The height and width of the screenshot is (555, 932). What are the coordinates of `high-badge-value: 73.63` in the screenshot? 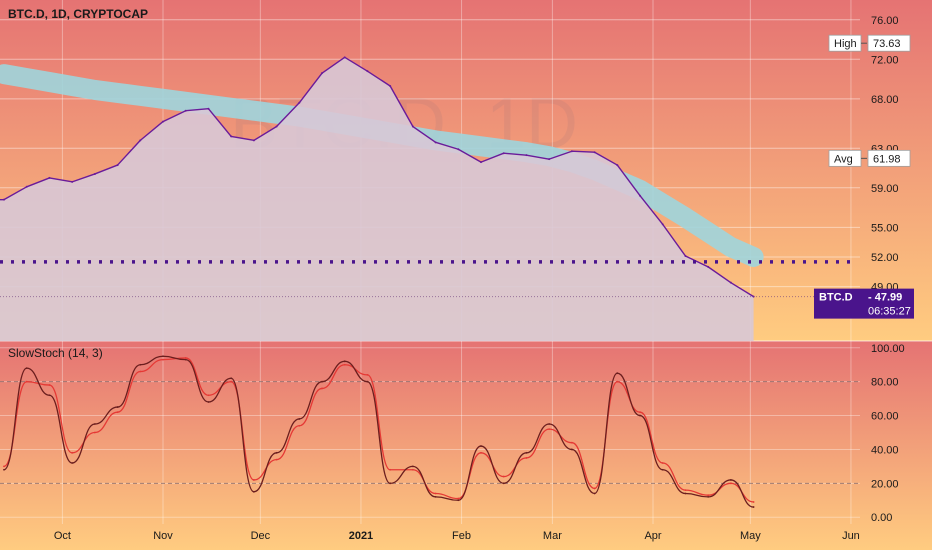 It's located at (887, 44).